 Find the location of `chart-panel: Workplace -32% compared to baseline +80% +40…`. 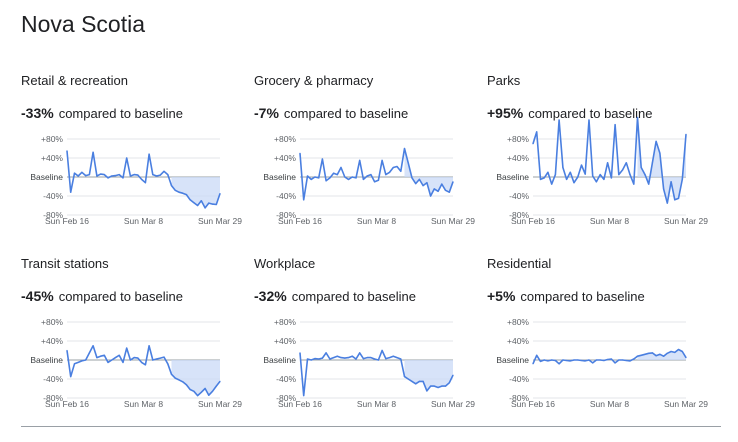

chart-panel: Workplace -32% compared to baseline +80% +40… is located at coordinates (370, 346).